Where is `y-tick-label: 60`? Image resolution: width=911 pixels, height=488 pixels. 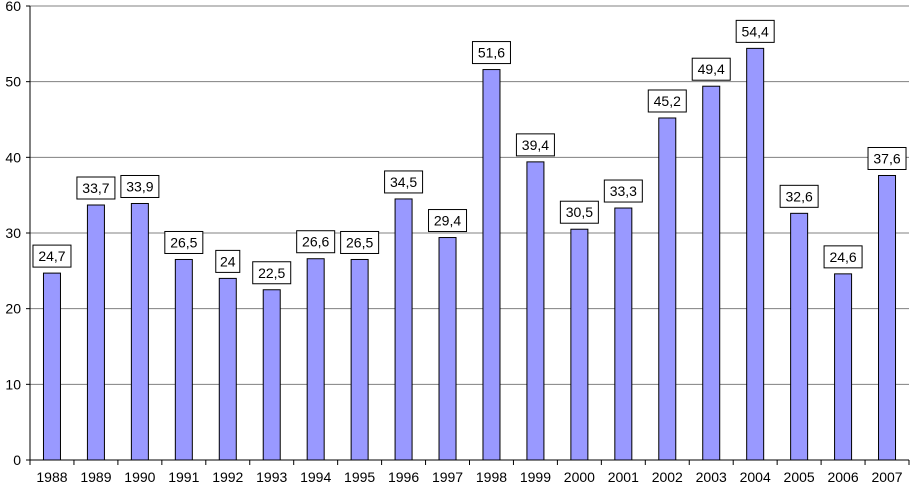 y-tick-label: 60 is located at coordinates (13, 7).